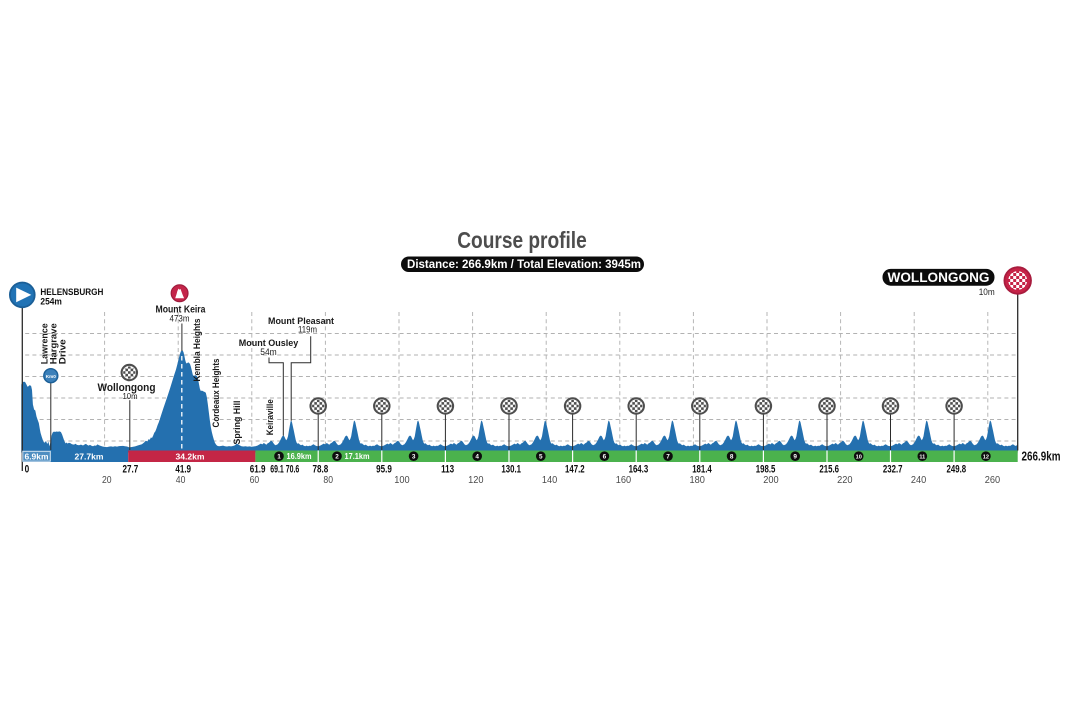  I want to click on svg-text: 6.9km, so click(37, 456).